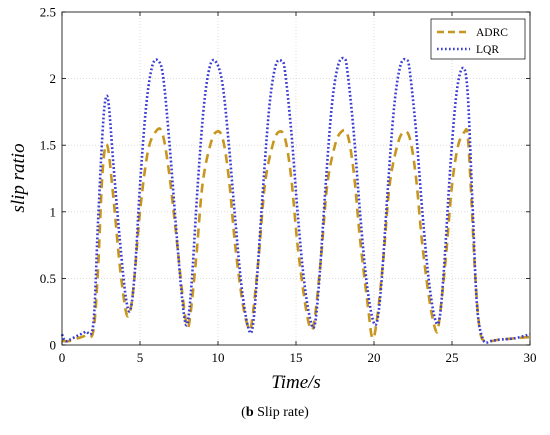 The image size is (550, 435). I want to click on x-tick-label: 20, so click(374, 357).